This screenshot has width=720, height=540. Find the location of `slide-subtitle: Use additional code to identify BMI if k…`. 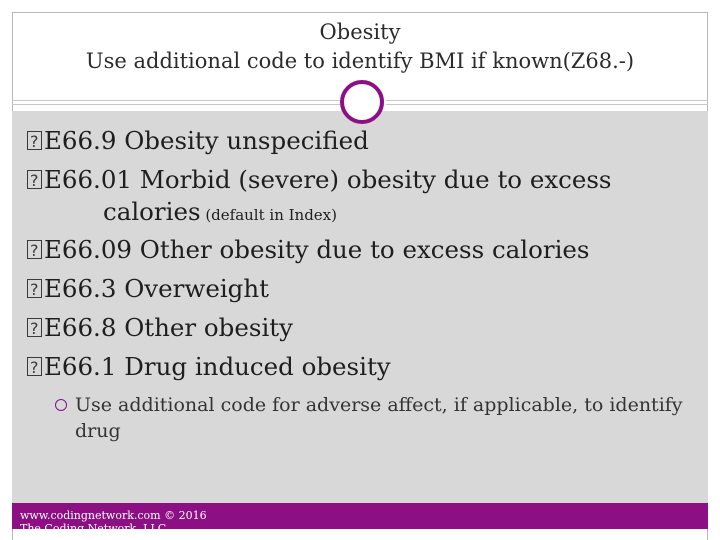

slide-subtitle: Use additional code to identify BMI if k… is located at coordinates (360, 61).